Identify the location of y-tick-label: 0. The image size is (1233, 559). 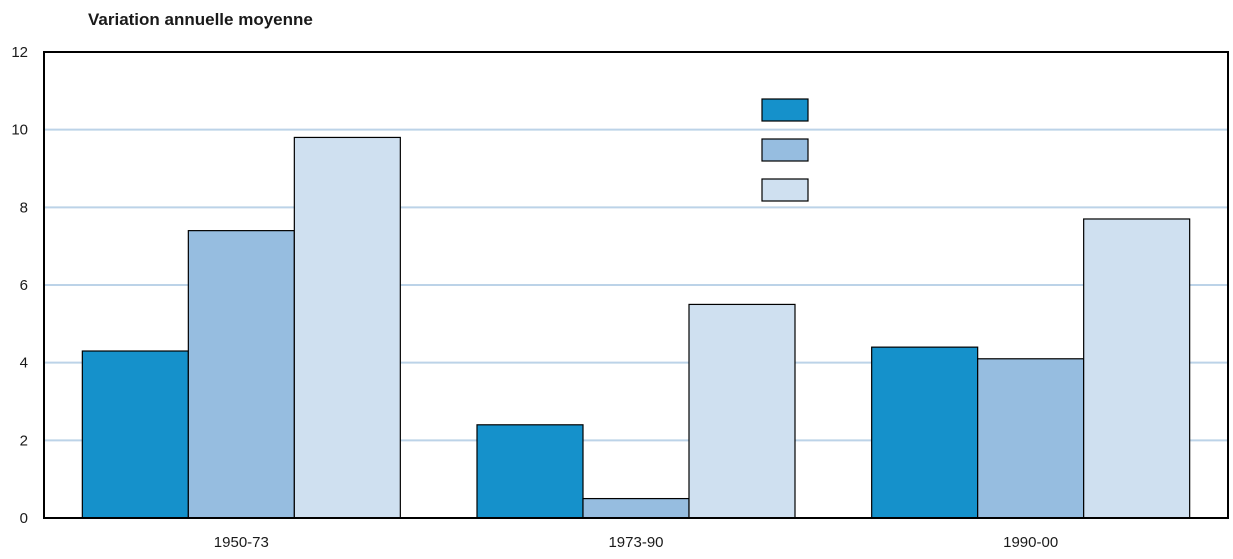
(24, 518).